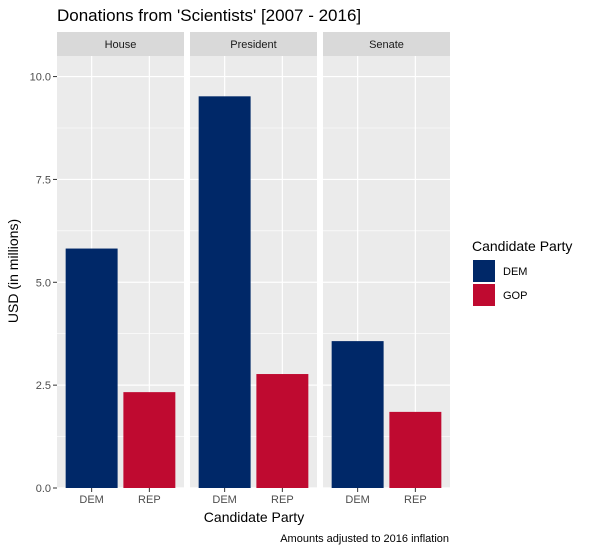 This screenshot has width=591, height=554. Describe the element at coordinates (415, 449) in the screenshot. I see `bar-senate-rep` at that location.